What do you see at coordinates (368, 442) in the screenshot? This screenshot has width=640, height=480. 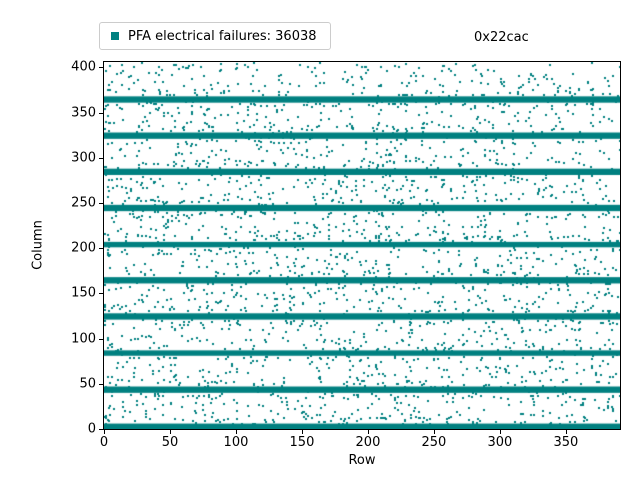 I see `x-tick-label: 200` at bounding box center [368, 442].